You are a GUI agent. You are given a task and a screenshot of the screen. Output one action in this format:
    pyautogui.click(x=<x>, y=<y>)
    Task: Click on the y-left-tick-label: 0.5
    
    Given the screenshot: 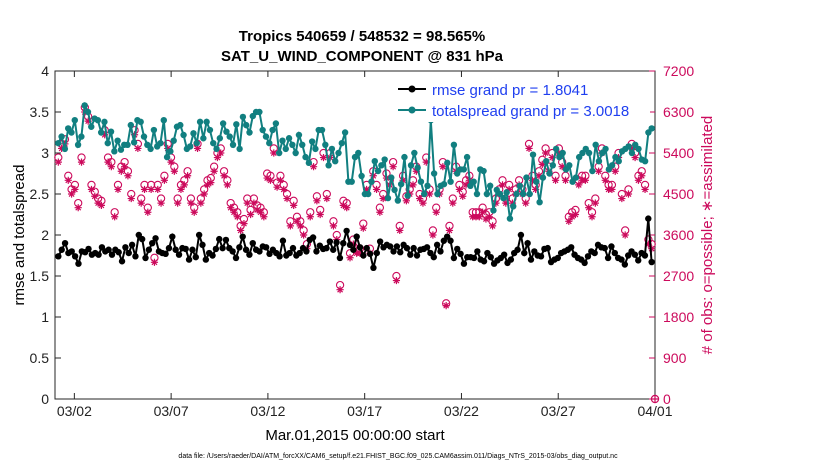 What is the action you would take?
    pyautogui.click(x=40, y=358)
    